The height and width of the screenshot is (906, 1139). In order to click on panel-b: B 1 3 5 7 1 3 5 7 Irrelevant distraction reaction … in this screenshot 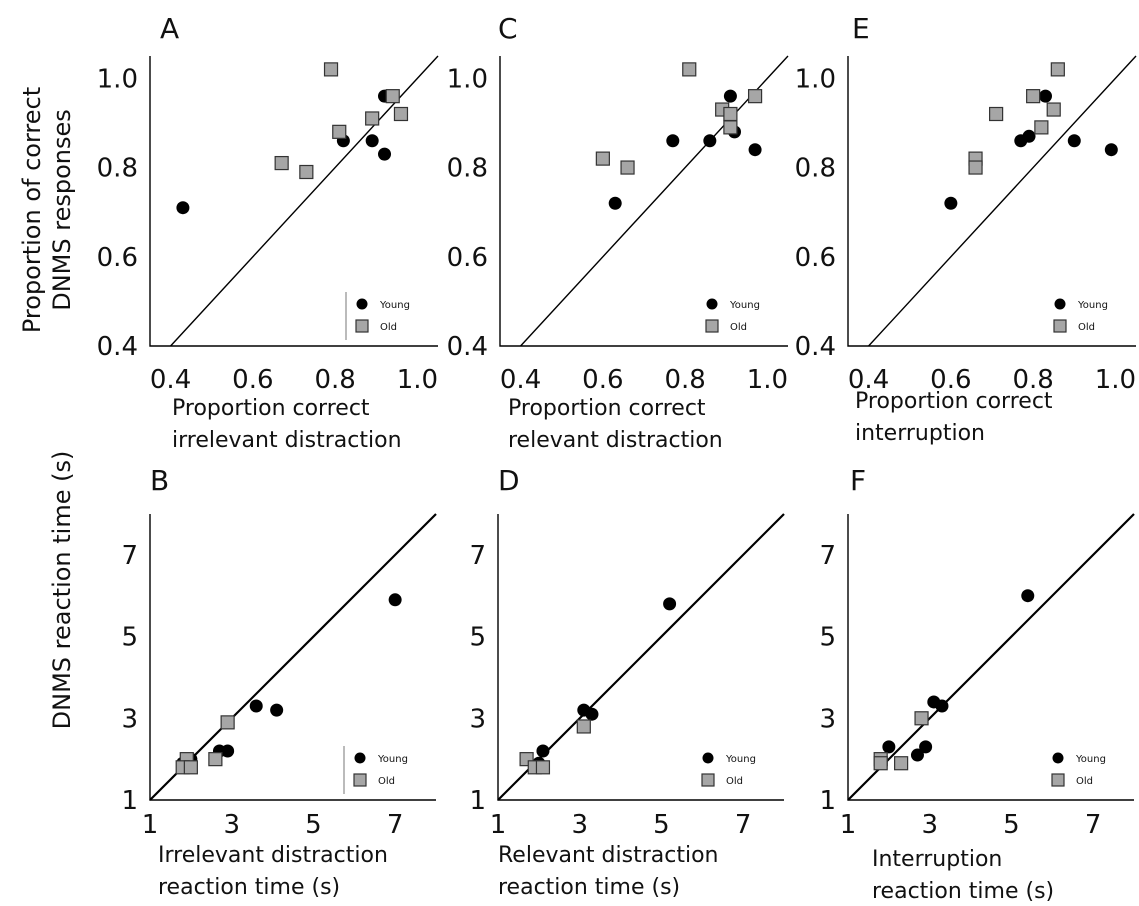, I will do `click(279, 682)`.